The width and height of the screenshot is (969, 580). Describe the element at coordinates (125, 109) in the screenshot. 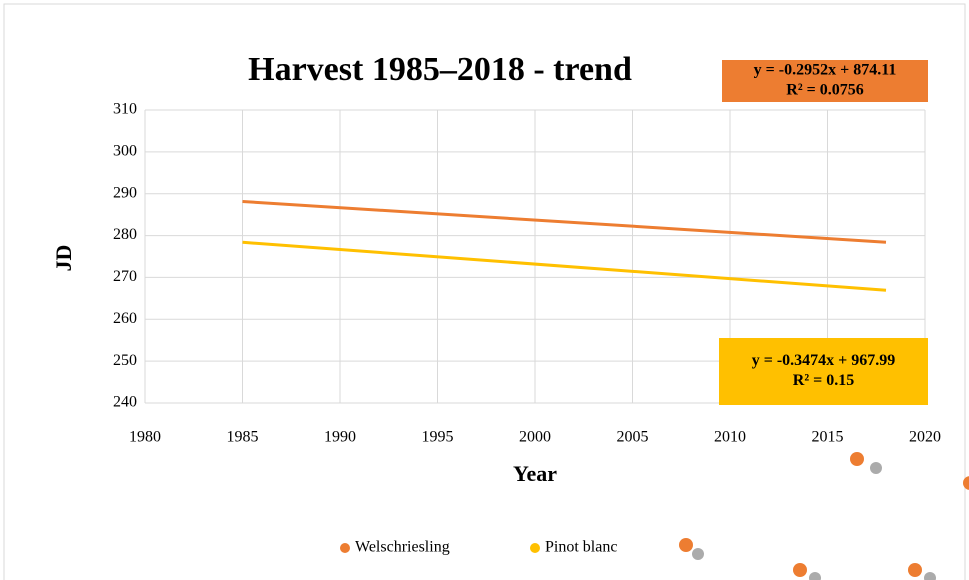

I see `y-tick-label: 310` at that location.